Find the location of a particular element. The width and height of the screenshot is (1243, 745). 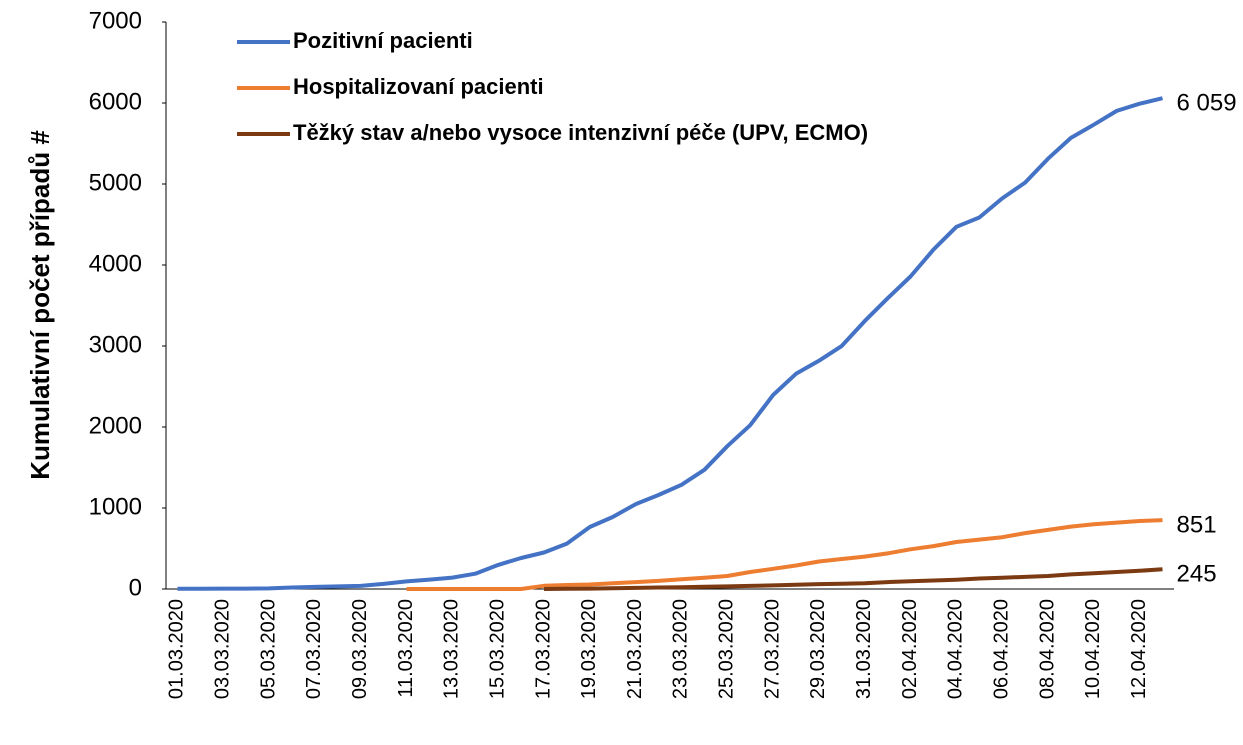

x-tick-label: 15.03.2020 is located at coordinates (497, 649).